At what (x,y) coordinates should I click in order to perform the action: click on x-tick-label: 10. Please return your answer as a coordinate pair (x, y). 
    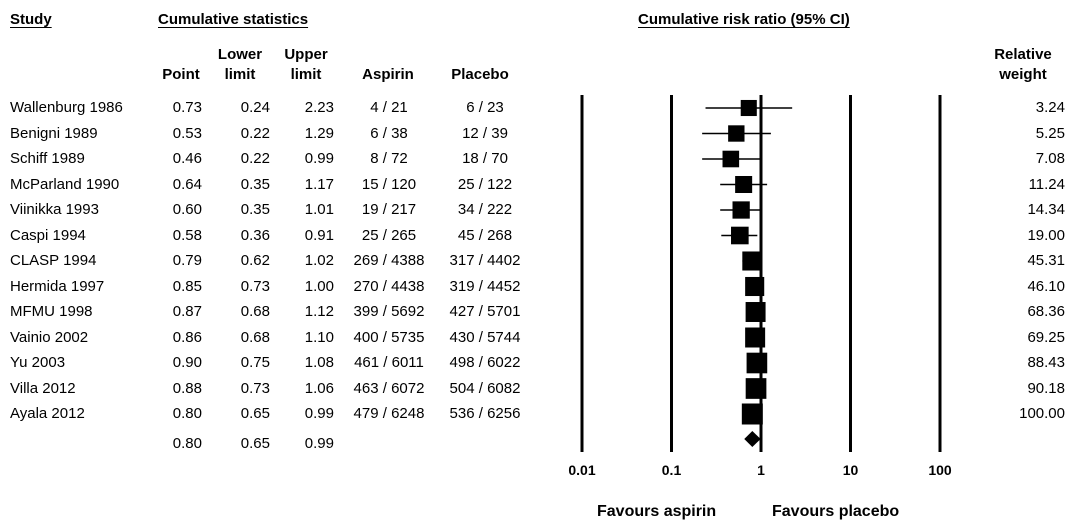
    Looking at the image, I should click on (850, 470).